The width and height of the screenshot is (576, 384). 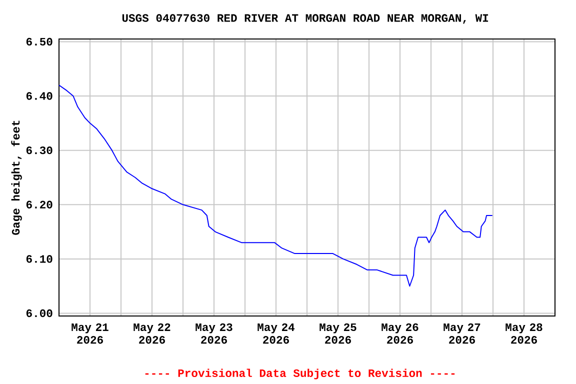 I want to click on y-tick-label: 6.50, so click(x=39, y=42).